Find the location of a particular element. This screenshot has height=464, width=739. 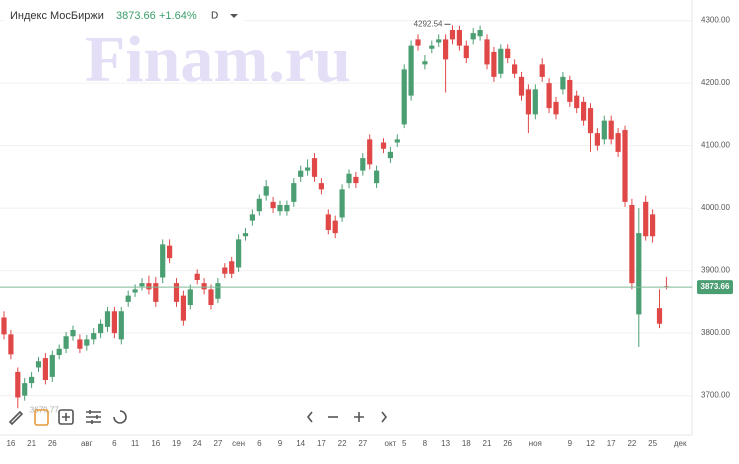

x-tick-label: 22 is located at coordinates (342, 443).